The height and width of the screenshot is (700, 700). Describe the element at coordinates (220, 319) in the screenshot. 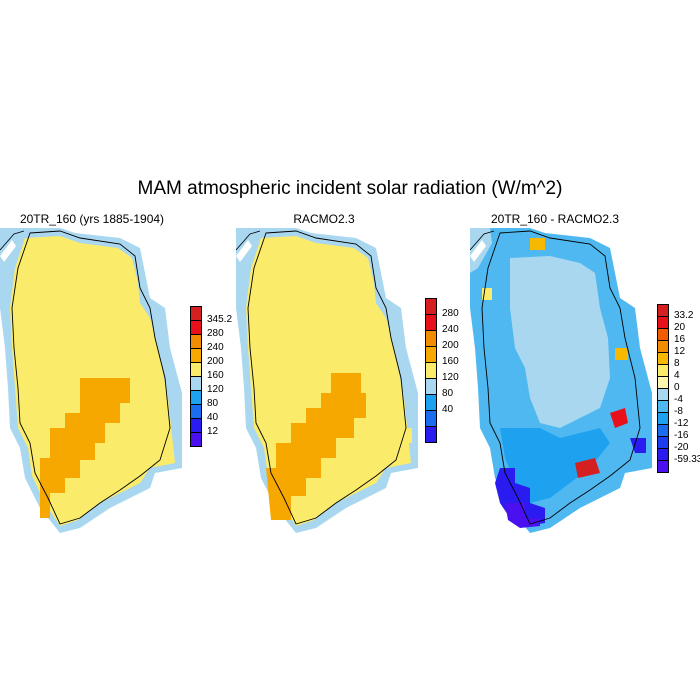

I see `colorbar-label: 345.2` at that location.